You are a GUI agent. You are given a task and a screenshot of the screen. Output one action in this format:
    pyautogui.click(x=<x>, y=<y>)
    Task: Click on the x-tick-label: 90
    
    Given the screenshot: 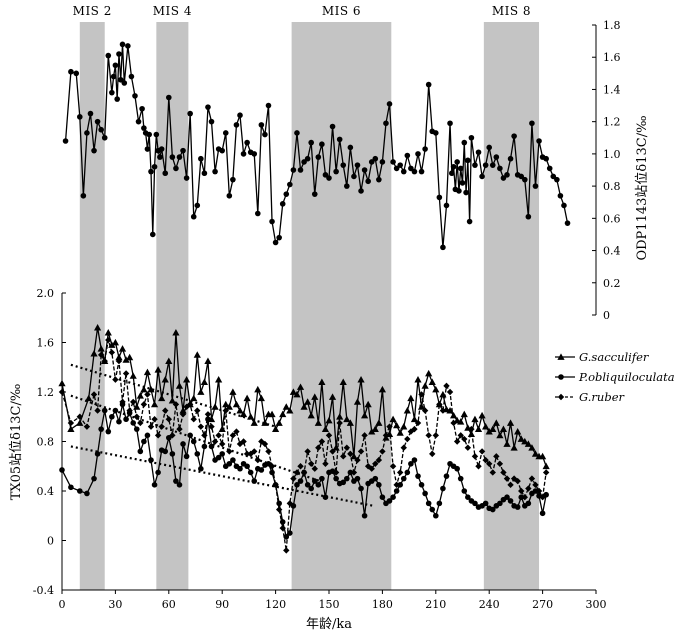 What is the action you would take?
    pyautogui.click(x=222, y=604)
    